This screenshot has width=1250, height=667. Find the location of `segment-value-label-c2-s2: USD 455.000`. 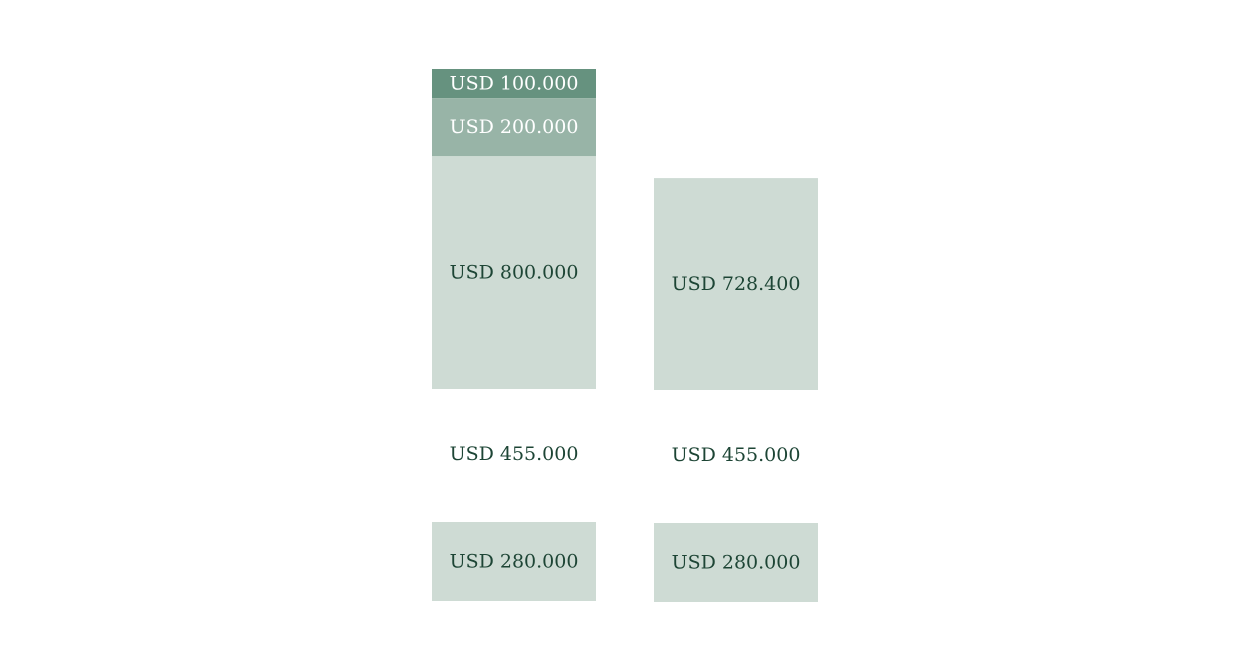

segment-value-label-c2-s2: USD 455.000 is located at coordinates (736, 455).